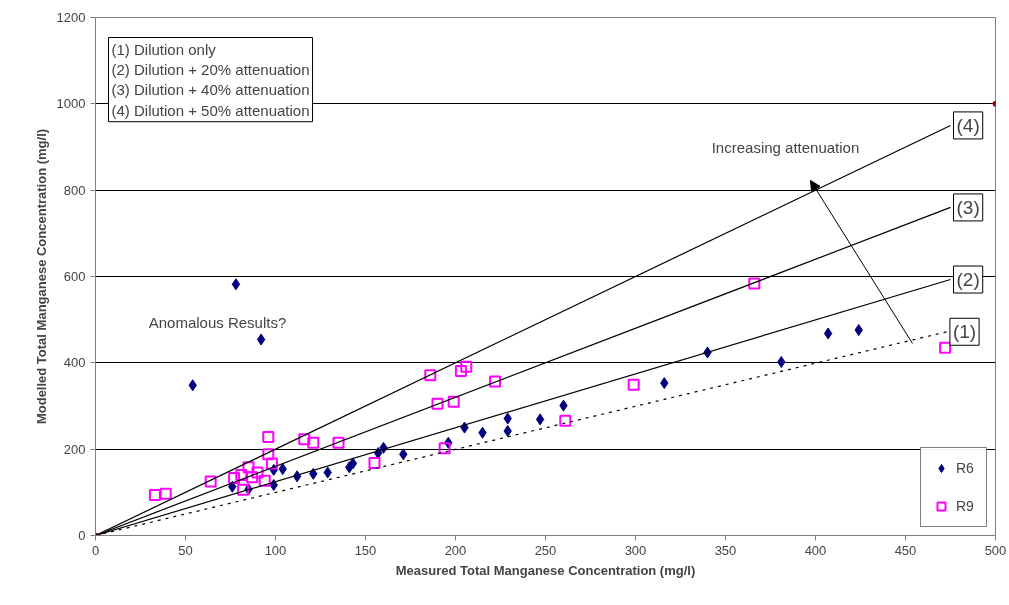 This screenshot has width=1009, height=605. I want to click on series-label: (3), so click(968, 207).